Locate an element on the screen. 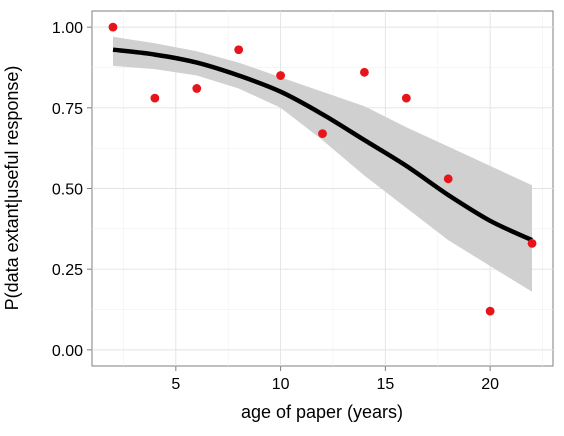  y-axis-title: P(data extant|useful response) is located at coordinates (12, 188).